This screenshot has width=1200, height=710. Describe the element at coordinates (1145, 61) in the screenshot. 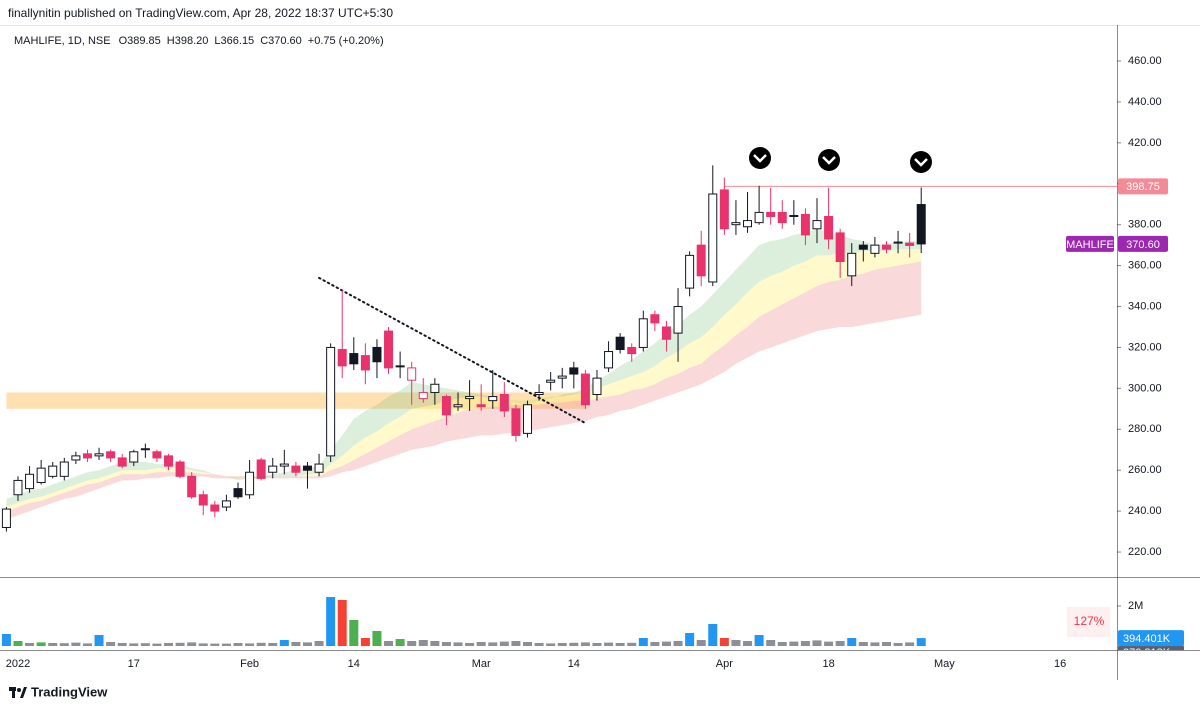

I see `y-tick-label: 460.00` at that location.